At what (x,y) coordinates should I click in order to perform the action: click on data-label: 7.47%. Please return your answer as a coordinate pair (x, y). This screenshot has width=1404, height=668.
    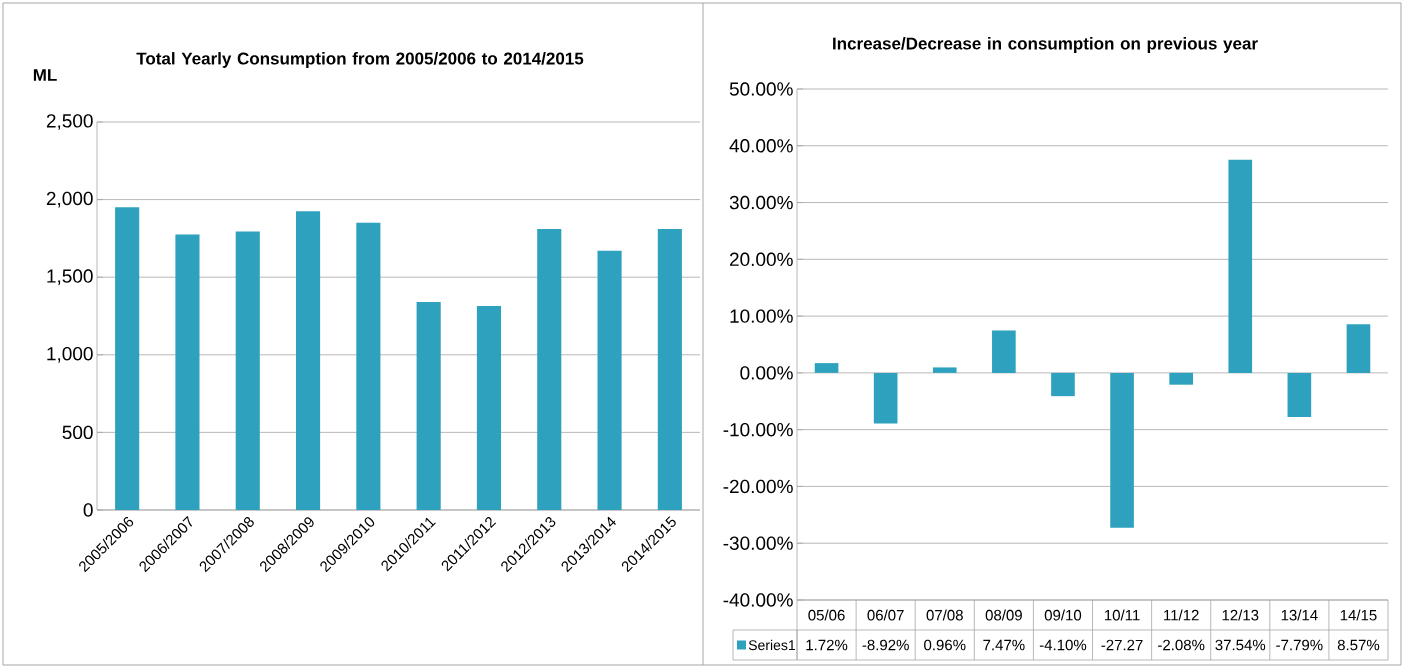
    Looking at the image, I should click on (1004, 645).